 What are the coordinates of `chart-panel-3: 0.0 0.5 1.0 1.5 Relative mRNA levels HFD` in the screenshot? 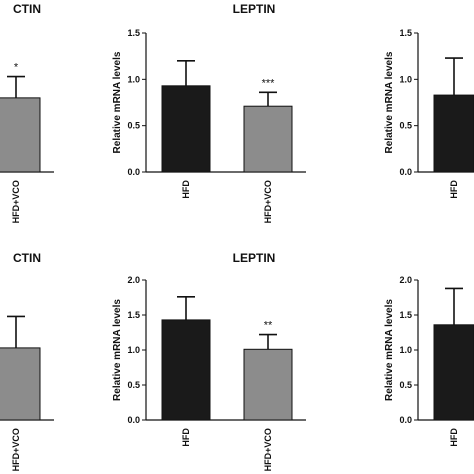 It's located at (429, 113).